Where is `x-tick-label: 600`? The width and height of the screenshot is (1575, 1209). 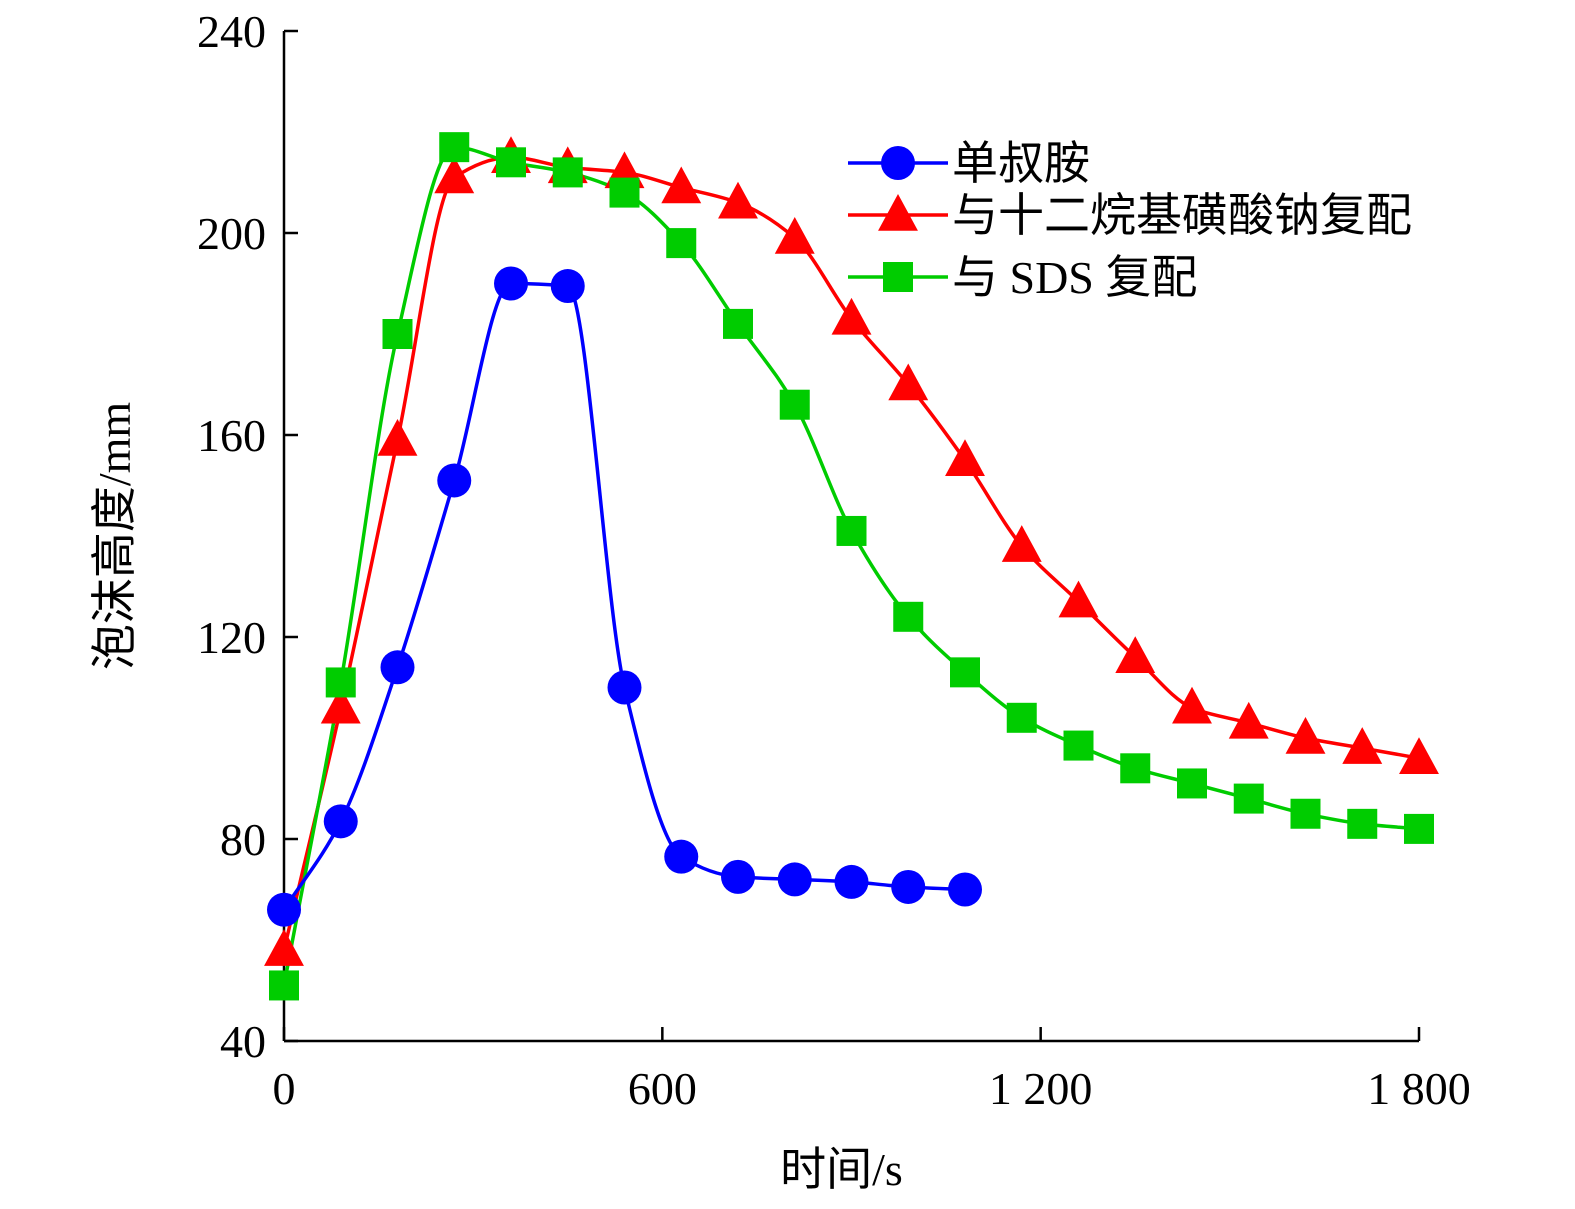
x-tick-label: 600 is located at coordinates (662, 1088).